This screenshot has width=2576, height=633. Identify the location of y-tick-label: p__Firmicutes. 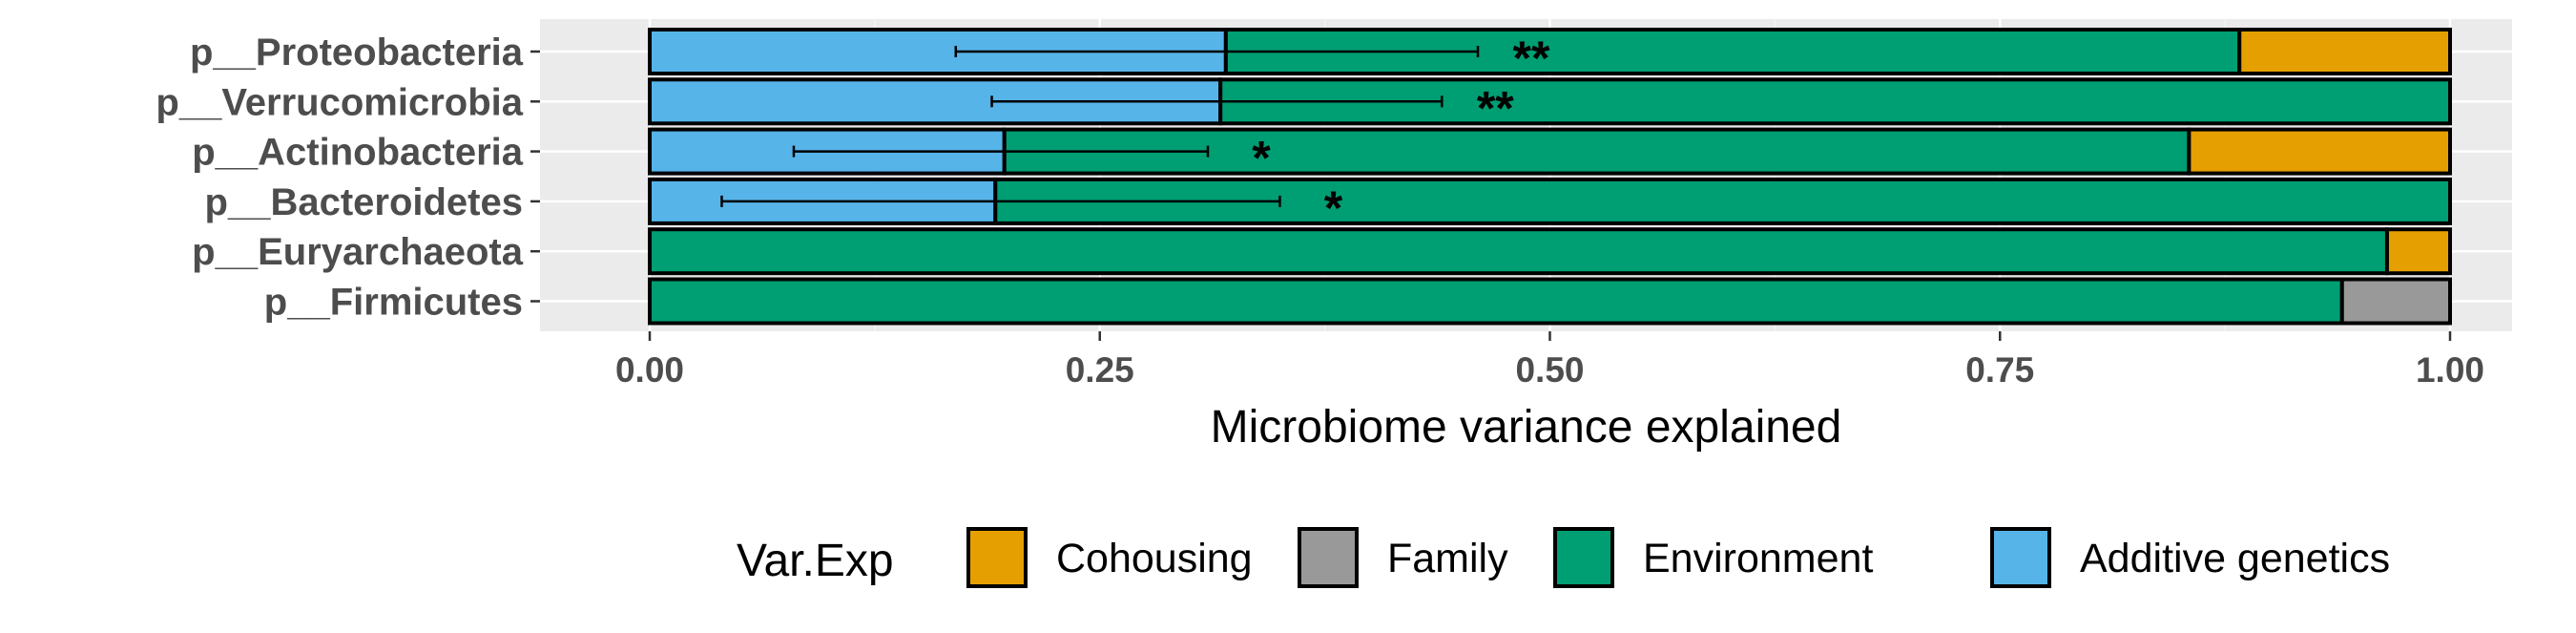
(393, 303).